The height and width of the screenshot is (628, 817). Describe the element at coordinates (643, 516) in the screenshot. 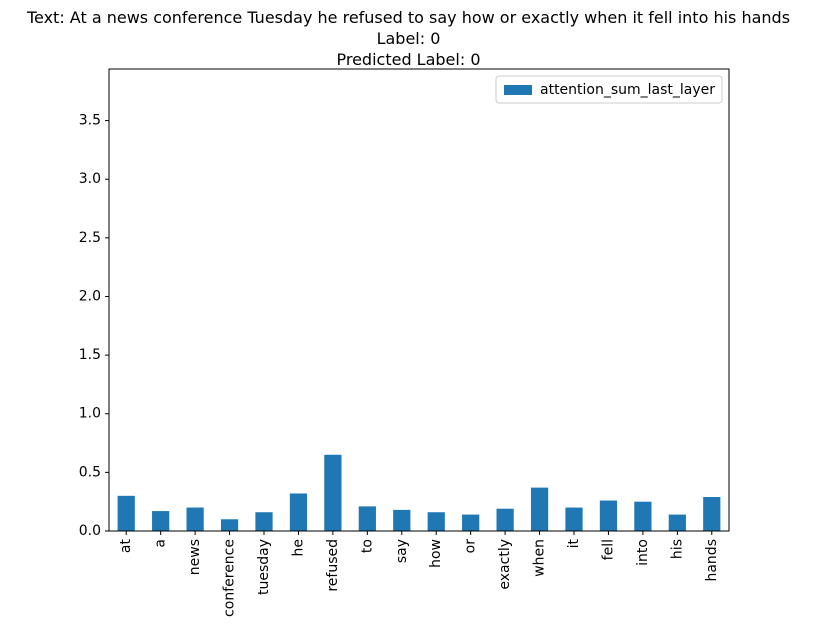

I see `bar-into` at that location.